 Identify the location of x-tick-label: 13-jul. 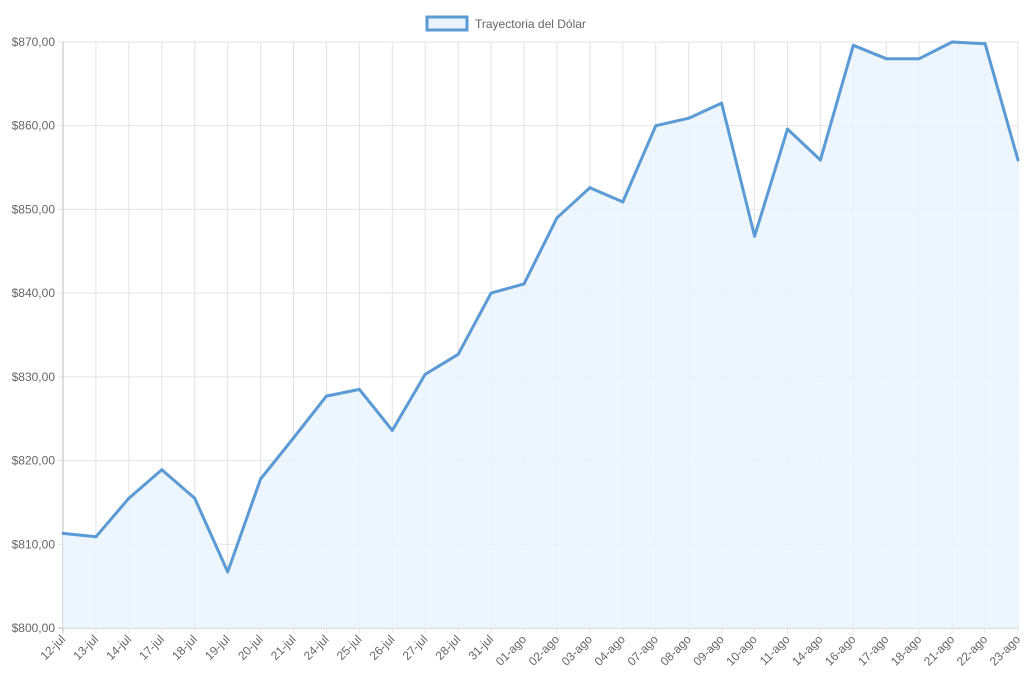
(85, 647).